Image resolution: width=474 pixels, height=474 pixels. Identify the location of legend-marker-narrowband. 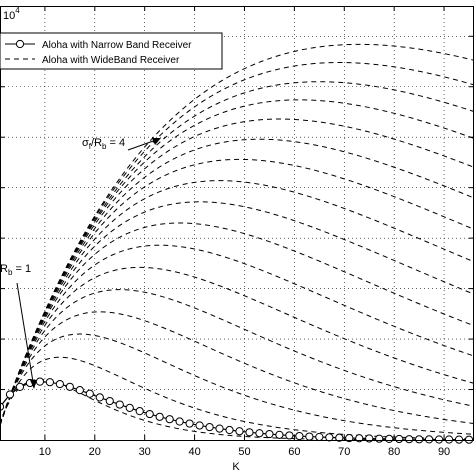
(20, 44).